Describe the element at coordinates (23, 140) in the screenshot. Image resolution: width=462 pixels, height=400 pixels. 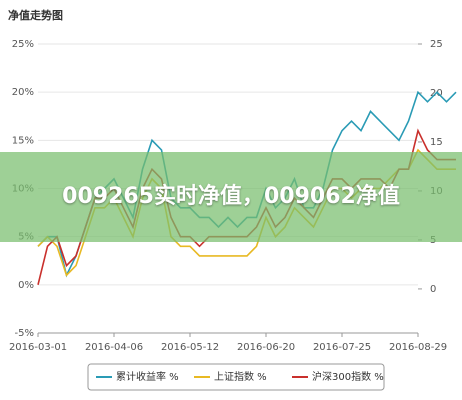
I see `y-tick-label: 15%` at that location.